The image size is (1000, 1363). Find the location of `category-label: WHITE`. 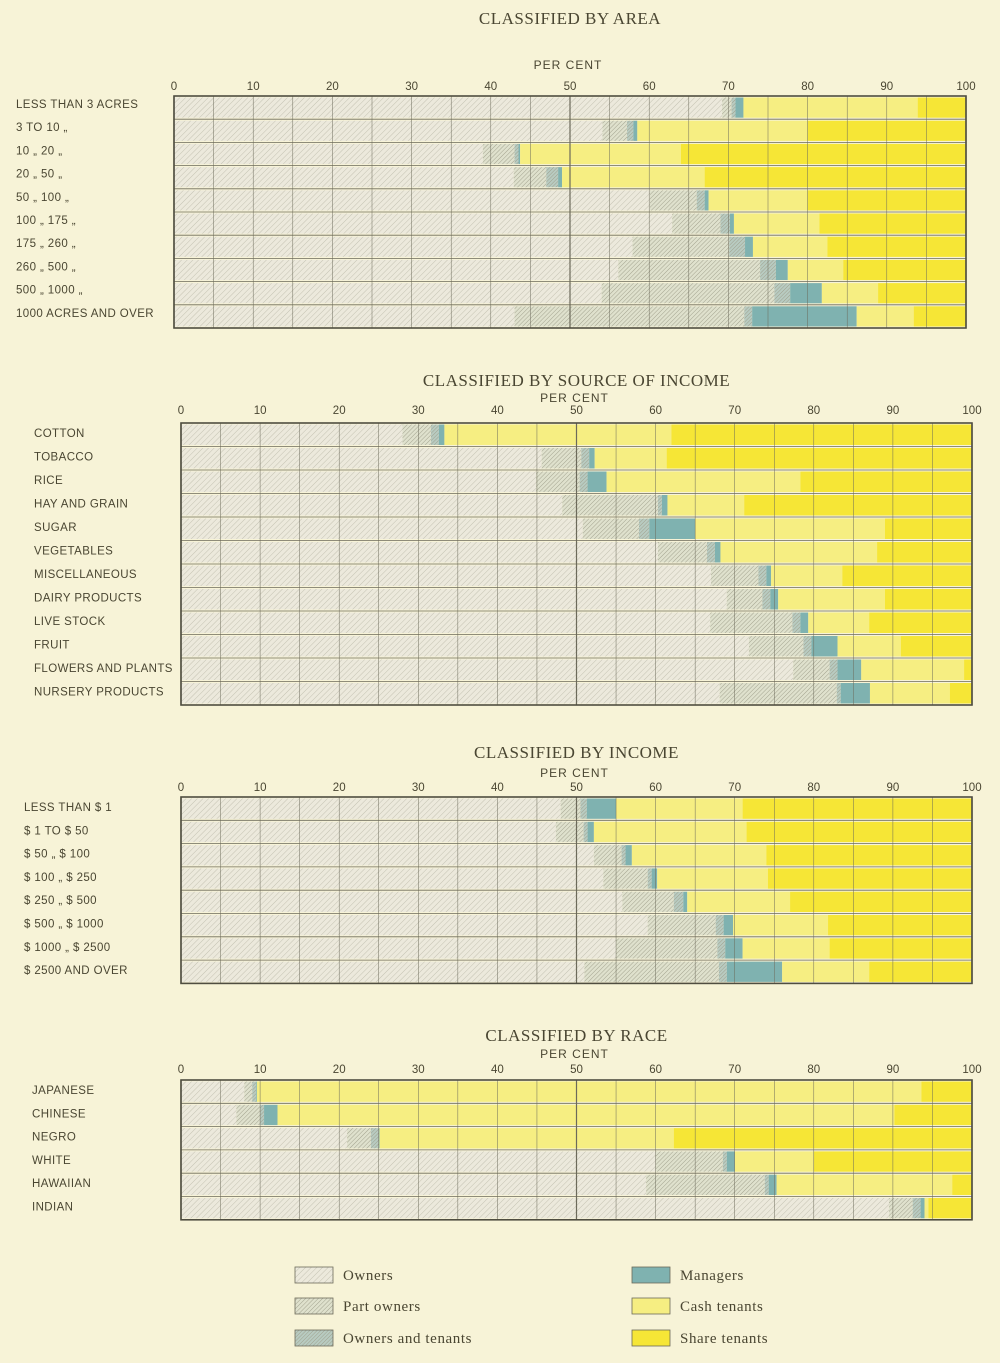

category-label: WHITE is located at coordinates (51, 1161).